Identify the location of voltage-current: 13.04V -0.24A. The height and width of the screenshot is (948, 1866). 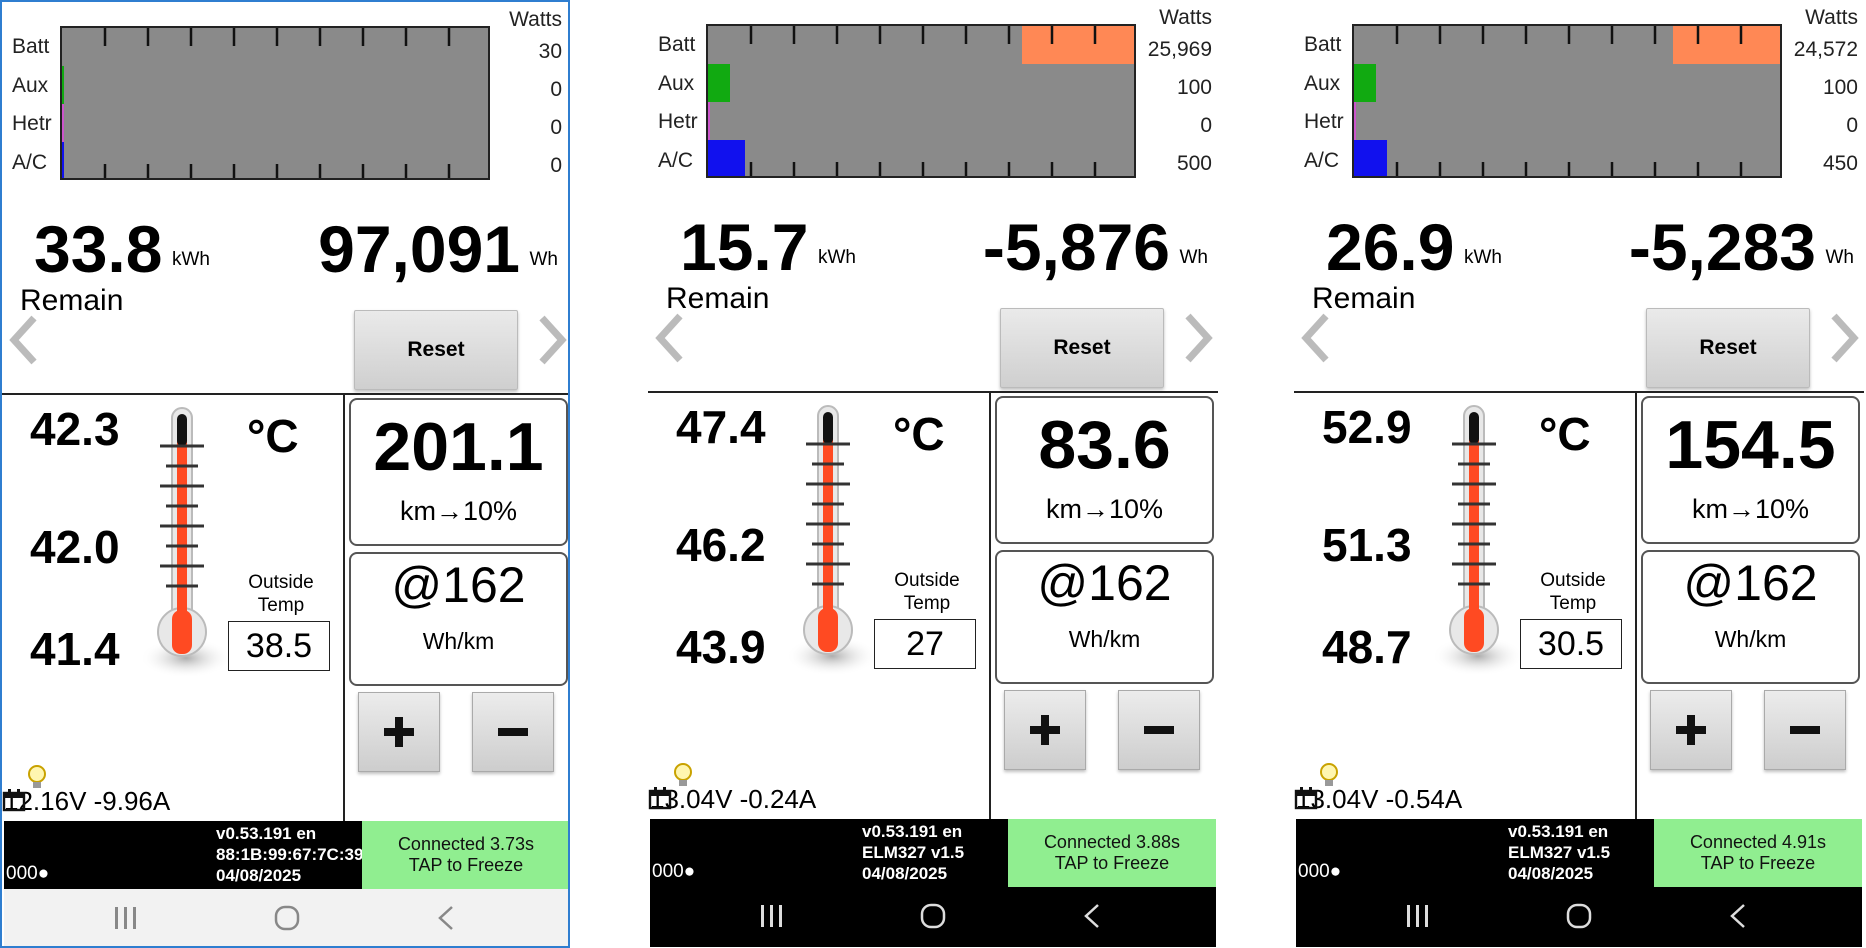
(733, 799).